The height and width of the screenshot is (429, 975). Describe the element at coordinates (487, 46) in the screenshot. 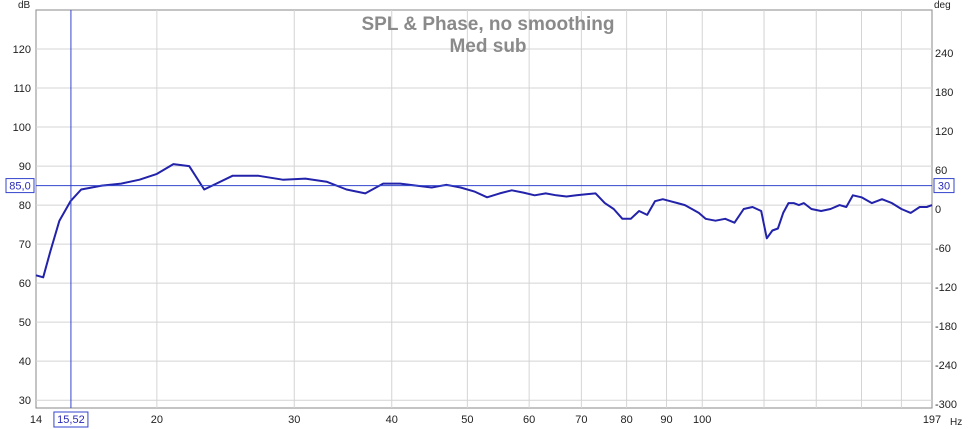

I see `chart-subtitle: Med sub` at that location.